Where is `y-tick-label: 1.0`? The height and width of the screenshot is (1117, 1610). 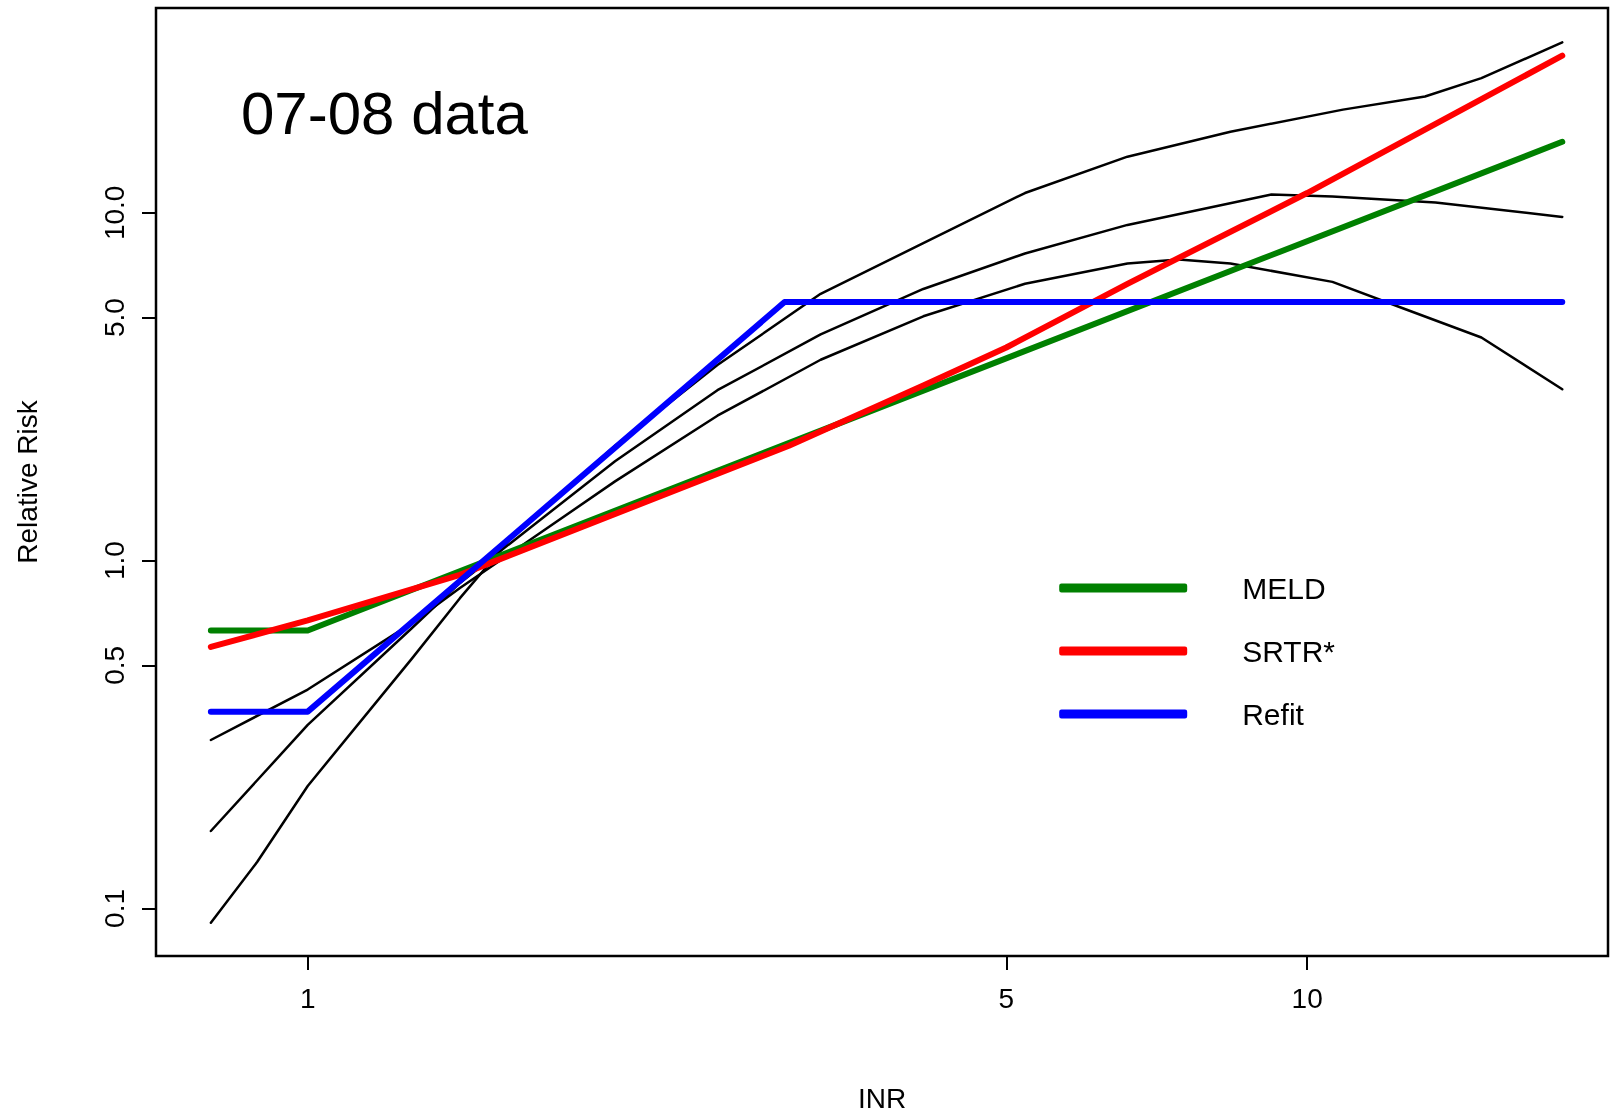
y-tick-label: 1.0 is located at coordinates (114, 561).